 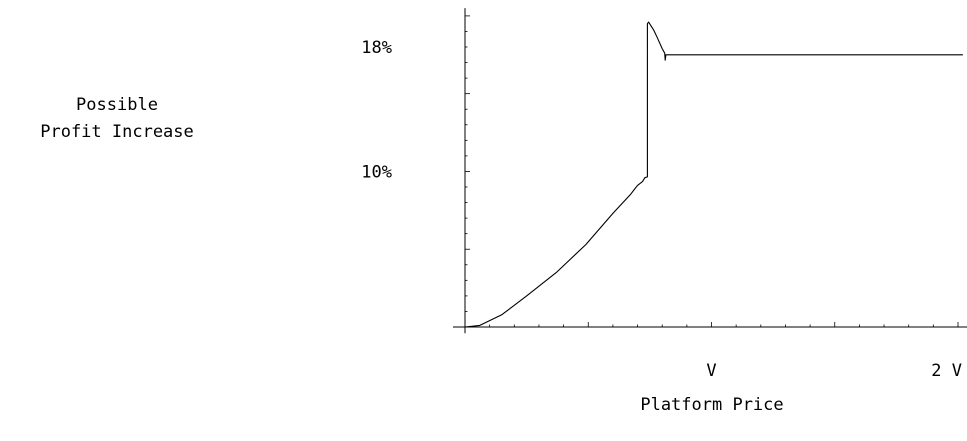 I want to click on y-axis-label-line2: Profit Increase, so click(x=117, y=132).